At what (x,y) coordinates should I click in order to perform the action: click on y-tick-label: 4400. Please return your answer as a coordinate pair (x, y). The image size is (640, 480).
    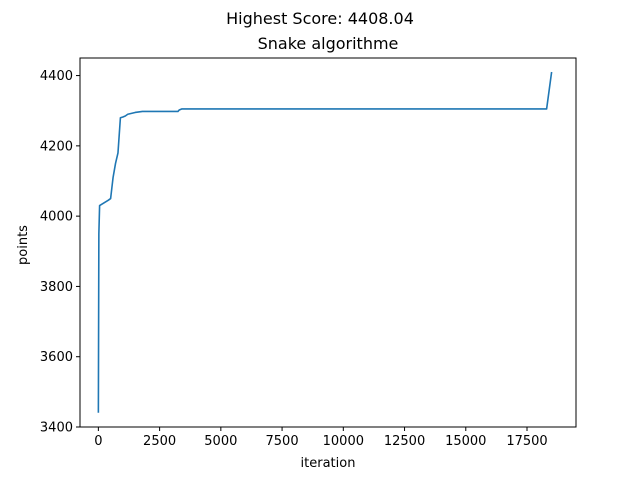
    Looking at the image, I should click on (56, 76).